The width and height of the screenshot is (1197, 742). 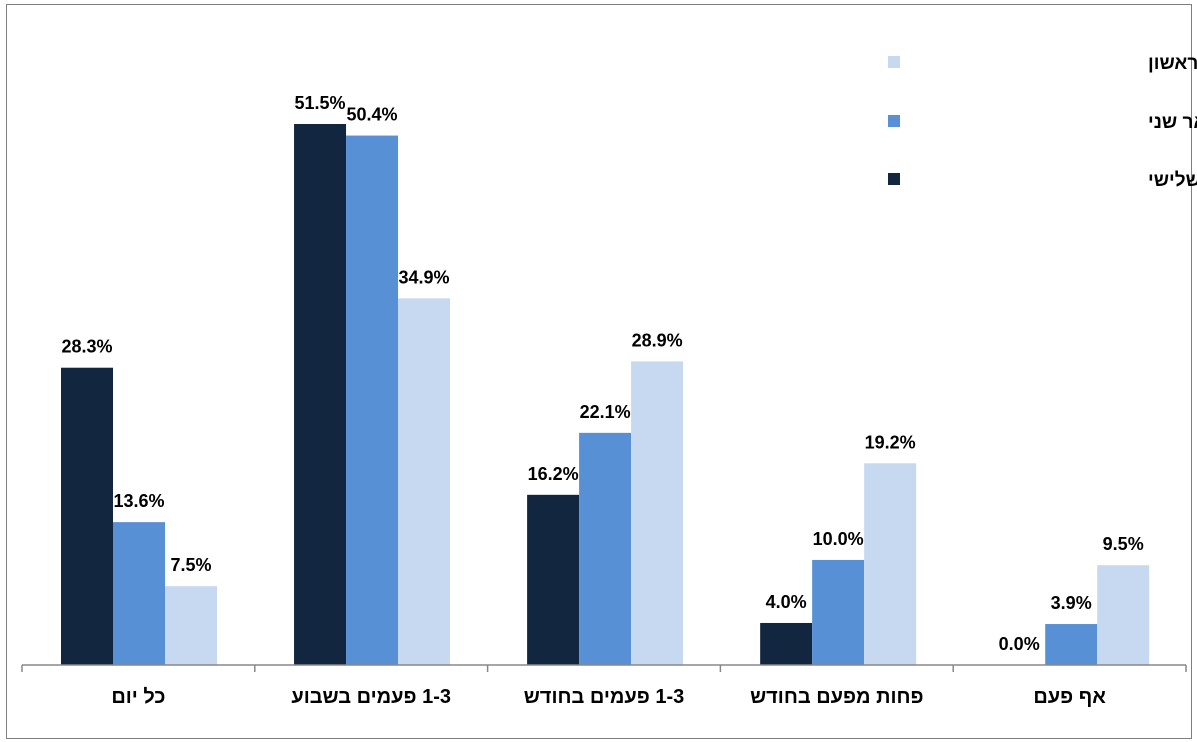 What do you see at coordinates (320, 103) in the screenshot?
I see `data-label-1-0: 51.5%` at bounding box center [320, 103].